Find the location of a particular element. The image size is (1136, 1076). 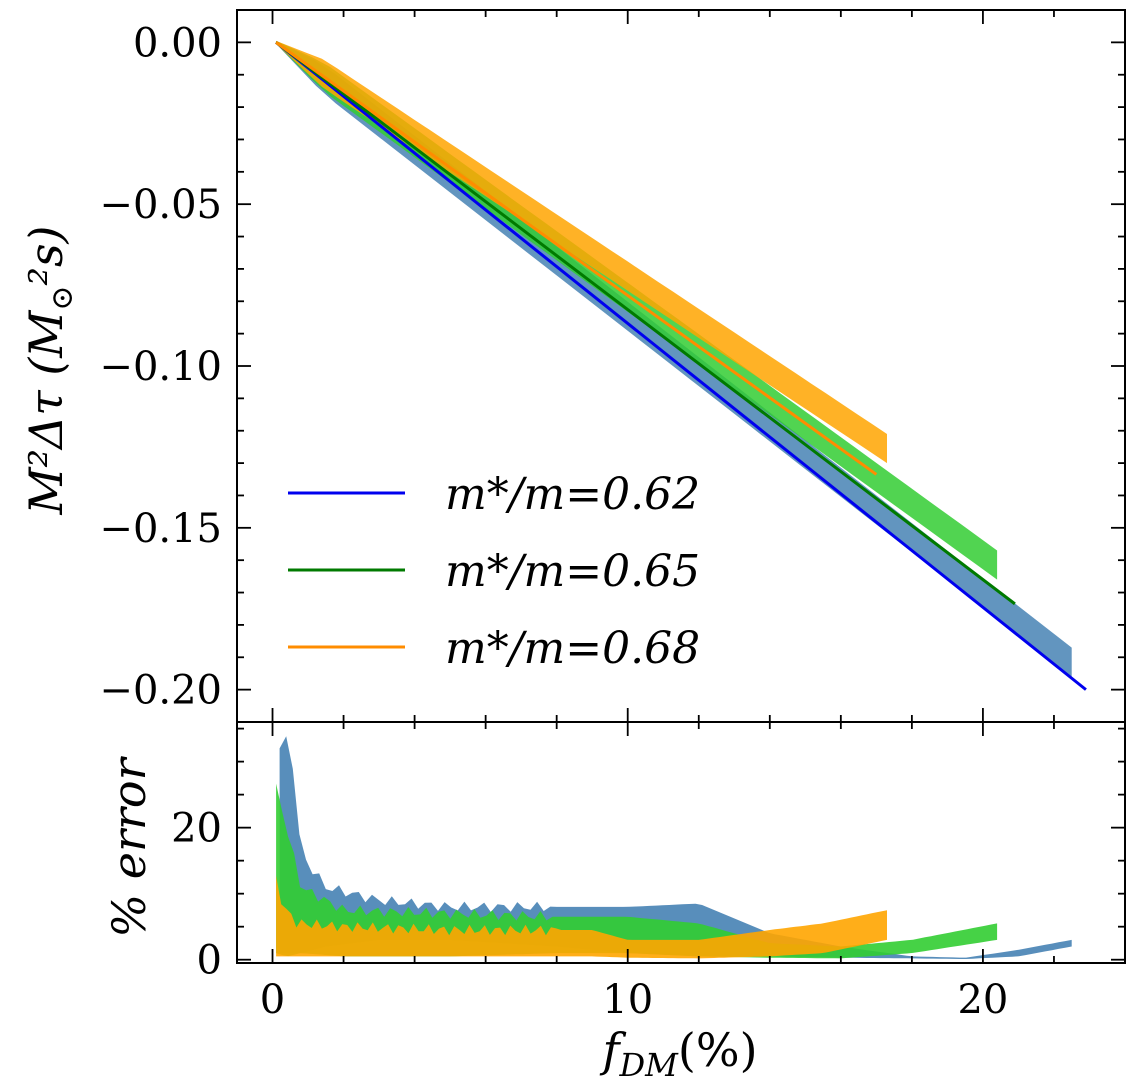

bottom-y-tick-label: 0 is located at coordinates (209, 961).